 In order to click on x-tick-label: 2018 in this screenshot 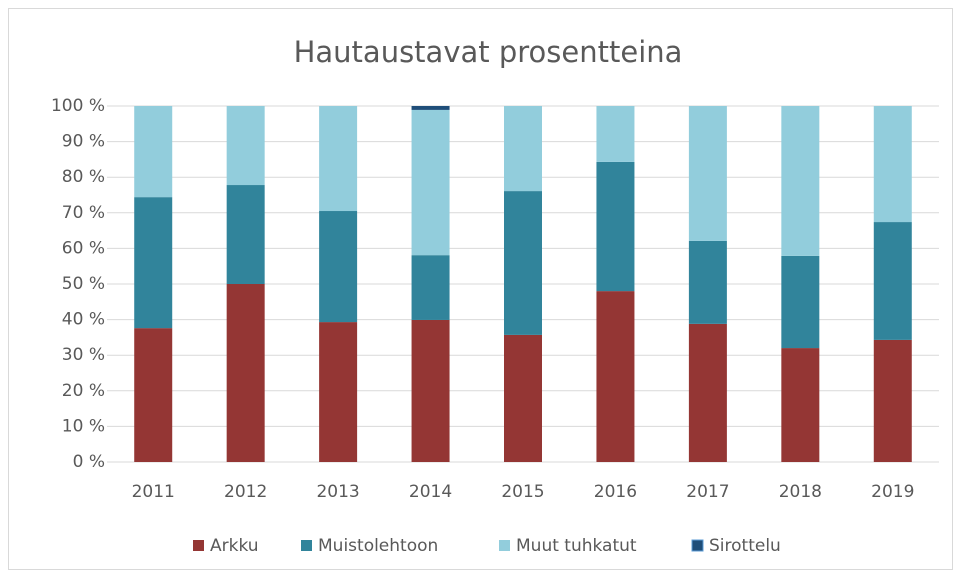, I will do `click(800, 492)`.